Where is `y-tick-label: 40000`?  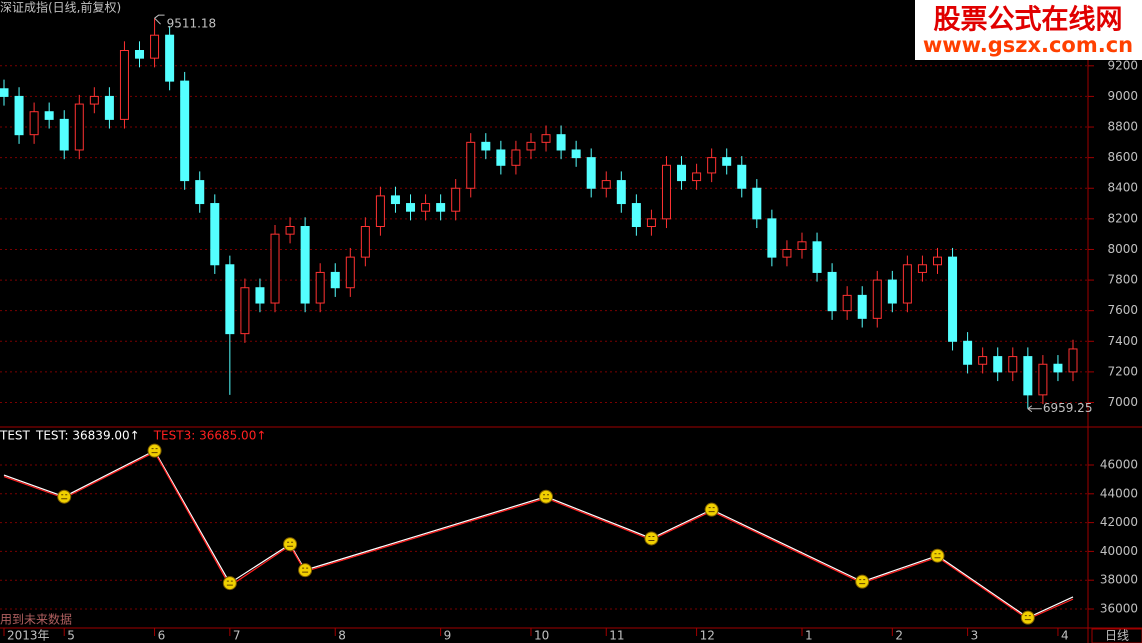 y-tick-label: 40000 is located at coordinates (1119, 551).